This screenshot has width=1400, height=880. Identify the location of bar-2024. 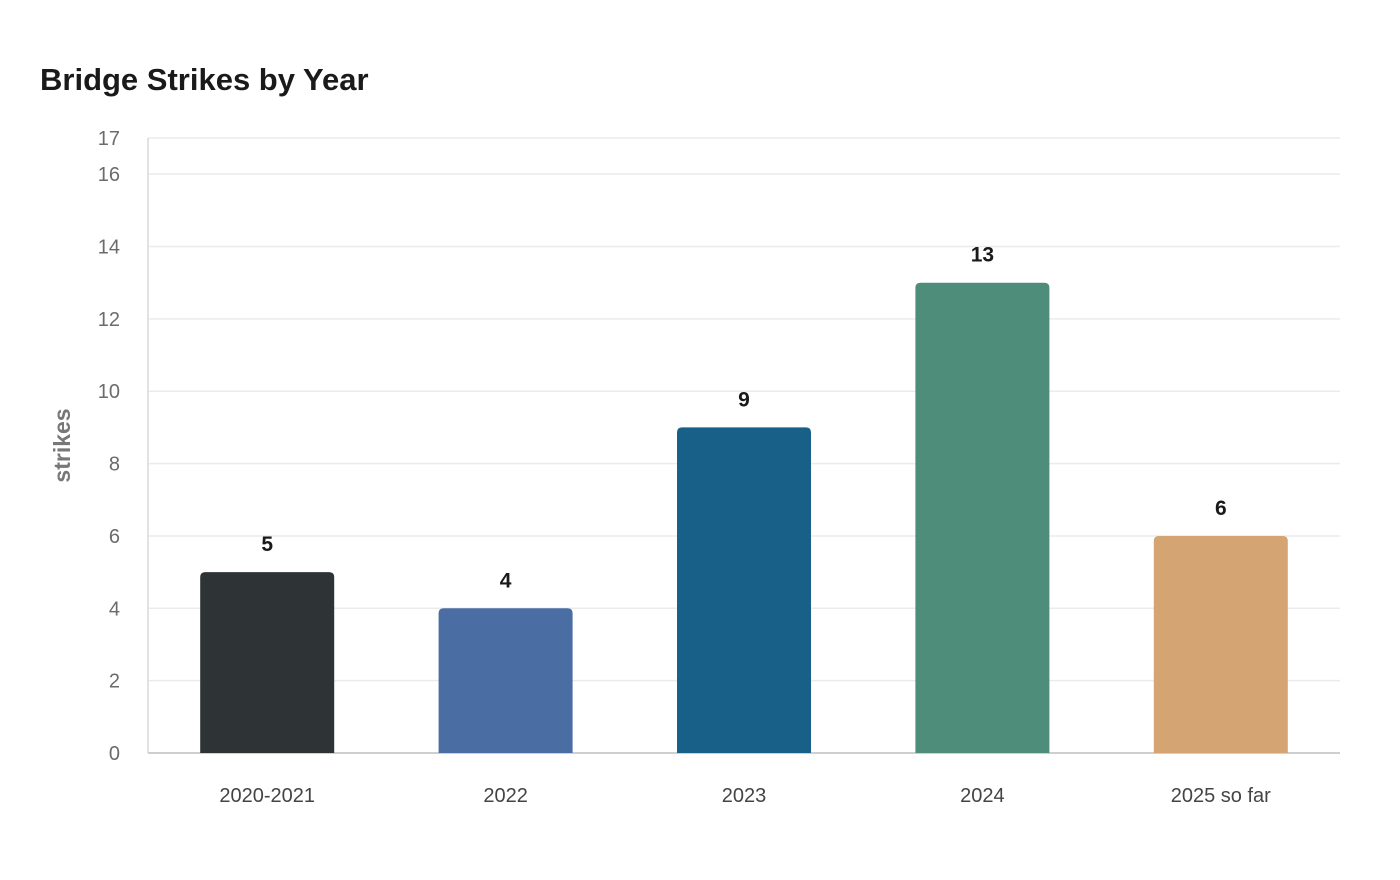
(982, 517).